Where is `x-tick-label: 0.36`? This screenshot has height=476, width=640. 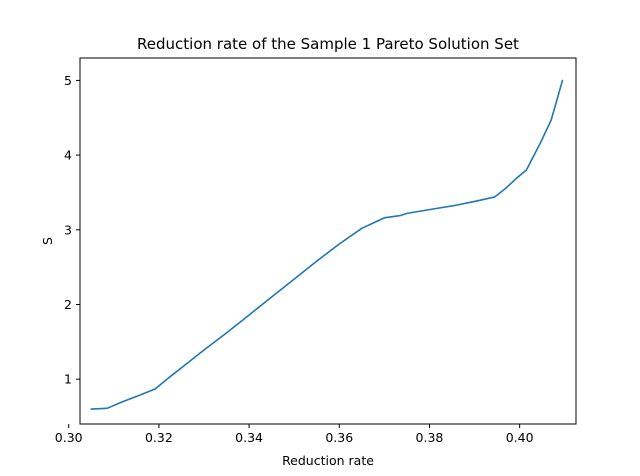
x-tick-label: 0.36 is located at coordinates (339, 437).